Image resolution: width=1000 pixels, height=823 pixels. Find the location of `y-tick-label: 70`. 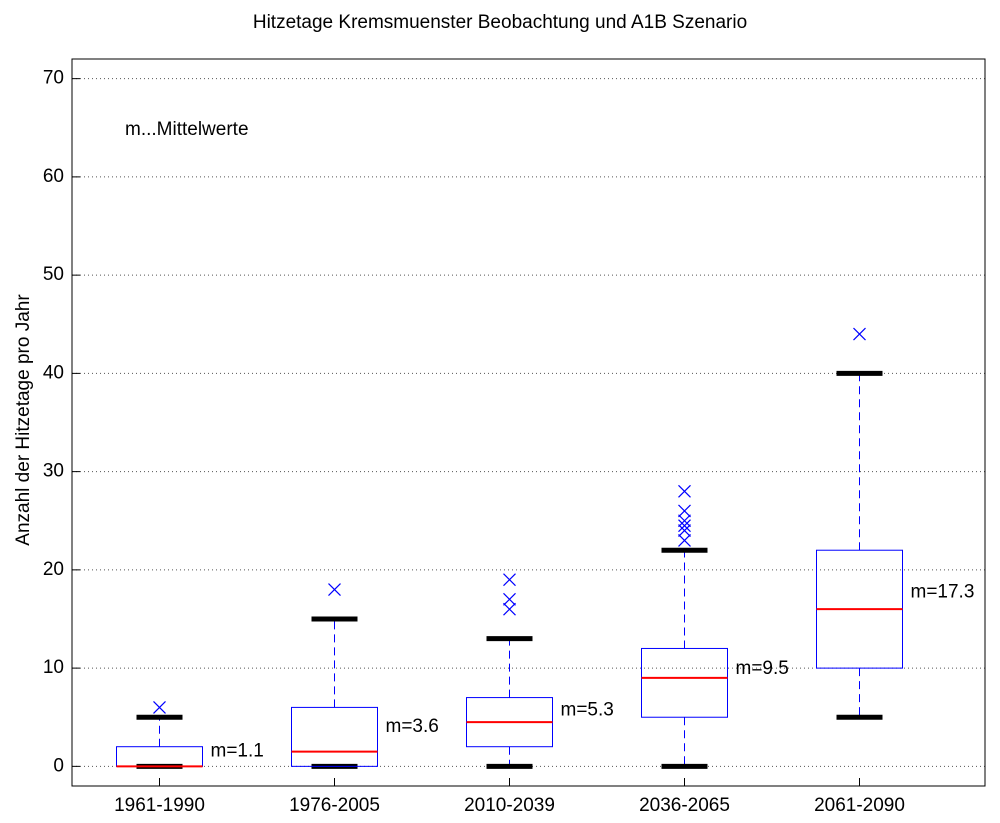

y-tick-label: 70 is located at coordinates (53, 78).